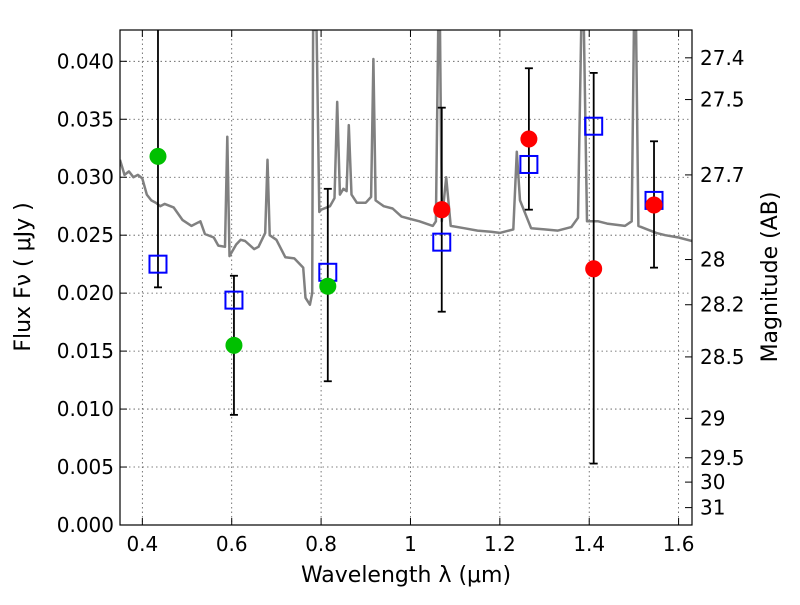 Image resolution: width=800 pixels, height=605 pixels. What do you see at coordinates (85, 525) in the screenshot?
I see `y-tick-label: 0.000` at bounding box center [85, 525].